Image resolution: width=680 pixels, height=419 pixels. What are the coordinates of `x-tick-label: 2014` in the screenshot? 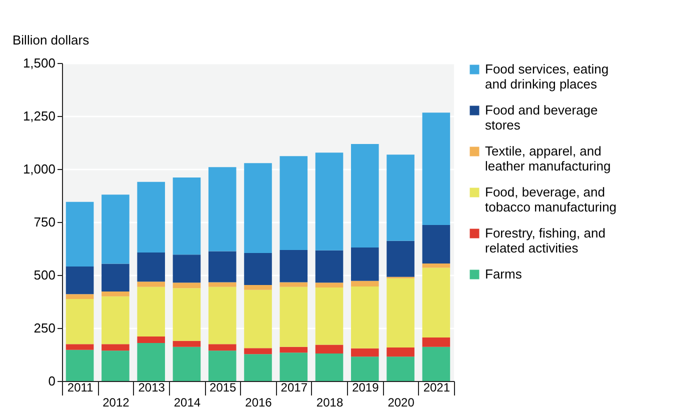 It's located at (187, 403).